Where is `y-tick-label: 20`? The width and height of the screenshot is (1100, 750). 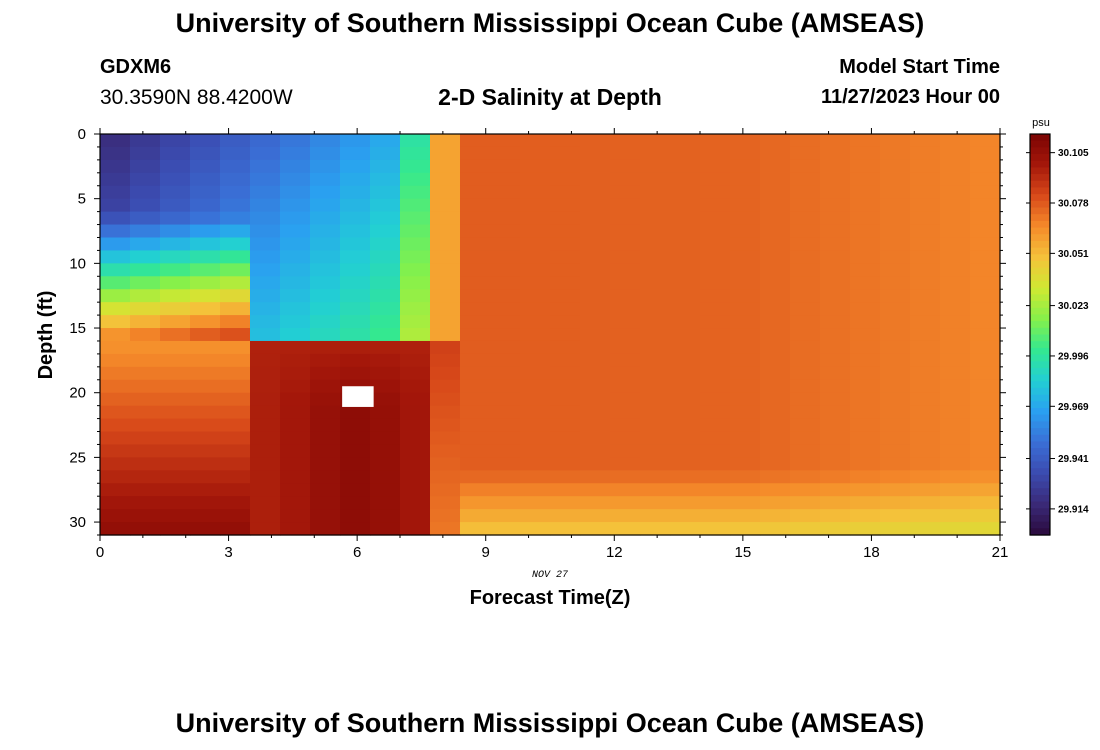 y-tick-label: 20 is located at coordinates (77, 393).